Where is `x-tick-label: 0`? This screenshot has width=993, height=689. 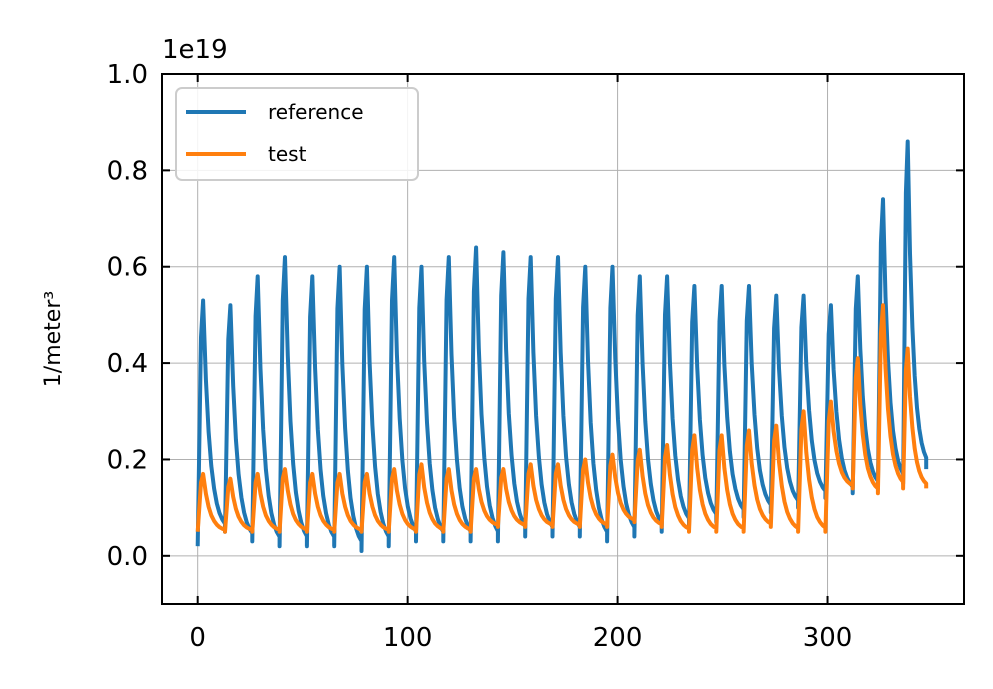 x-tick-label: 0 is located at coordinates (197, 638).